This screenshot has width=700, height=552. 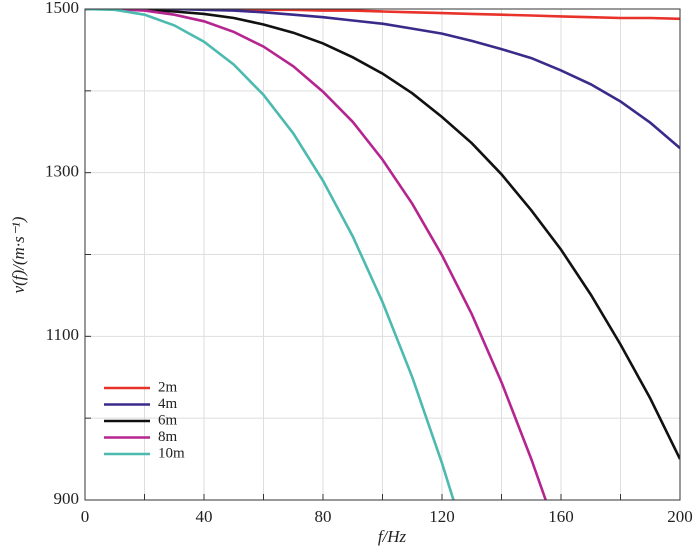 I want to click on legend-label: 6m, so click(x=168, y=420).